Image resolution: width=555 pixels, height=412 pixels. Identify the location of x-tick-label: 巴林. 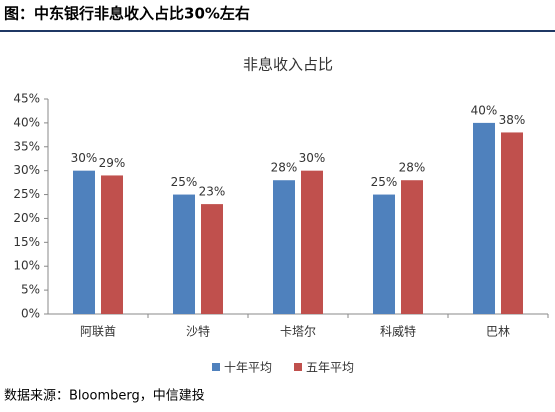
(498, 332).